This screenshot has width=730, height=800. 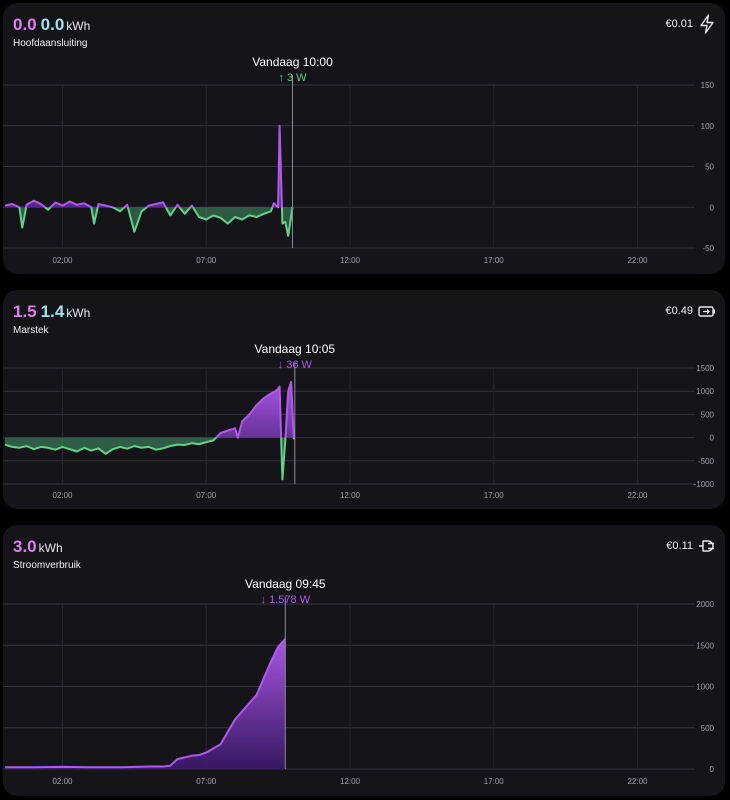 I want to click on tooltip-time: Vandaag 09:45, so click(x=285, y=584).